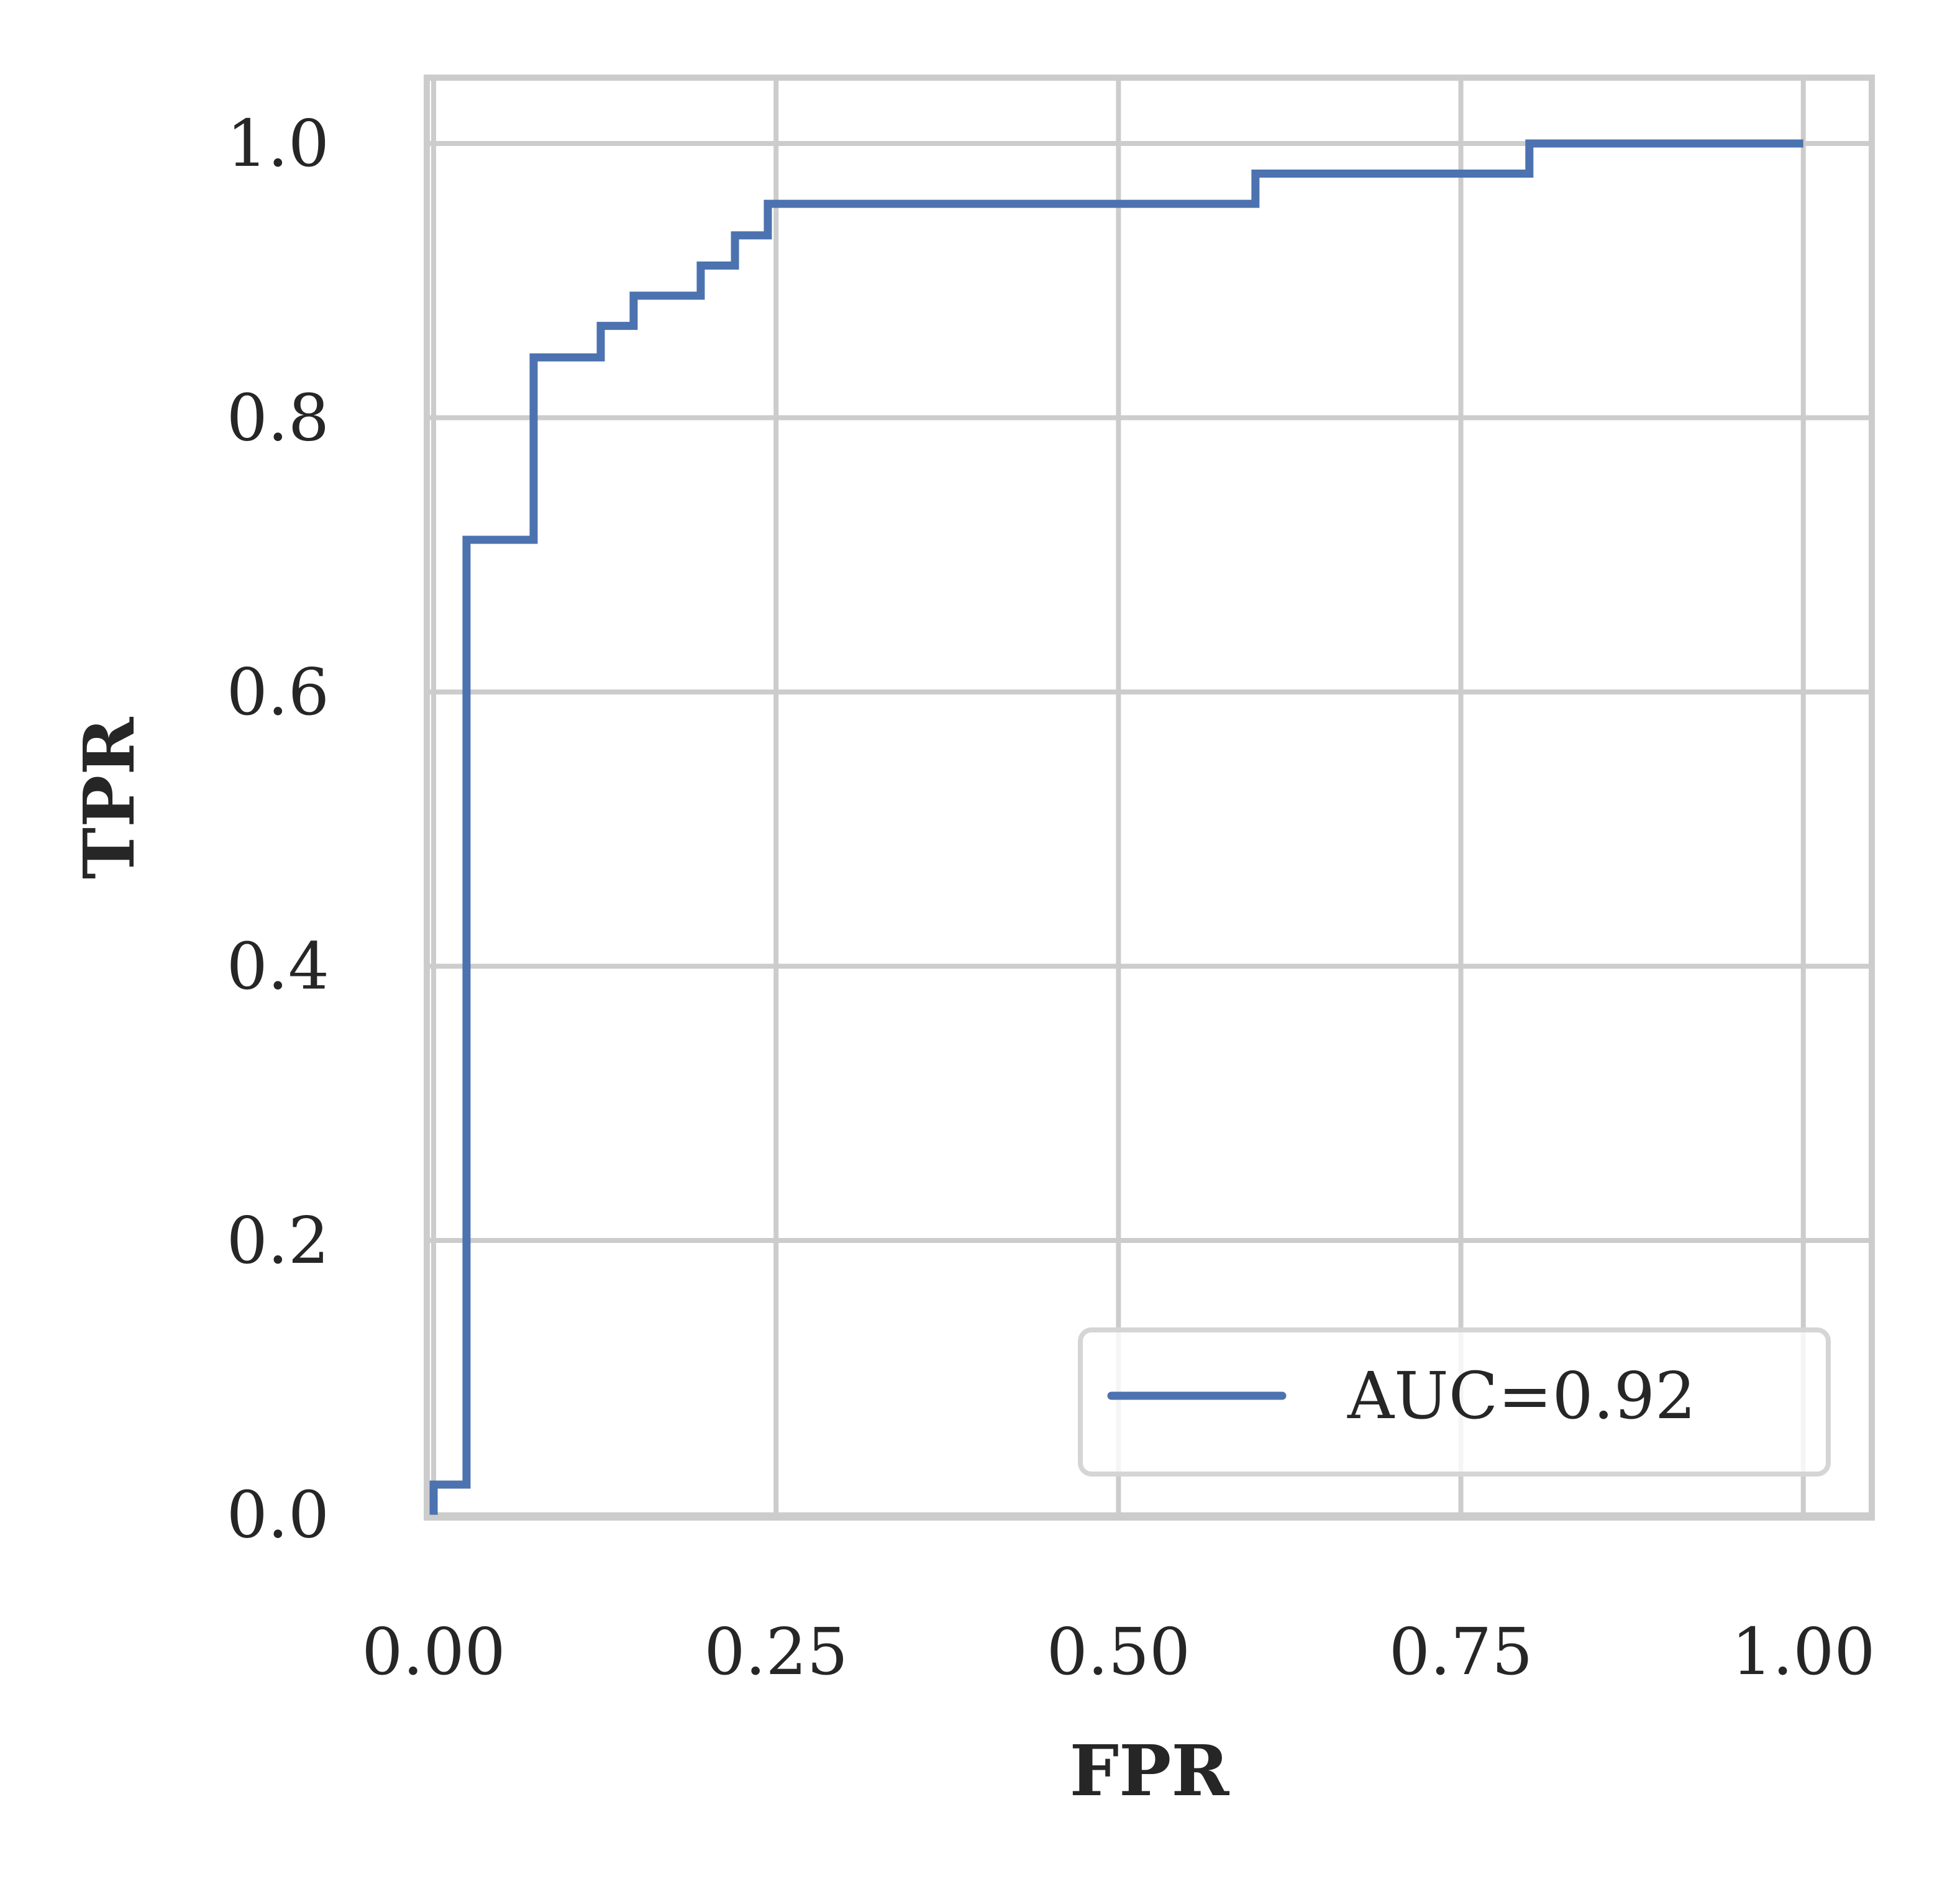  Describe the element at coordinates (278, 1515) in the screenshot. I see `y-tick-label: 0.0` at that location.